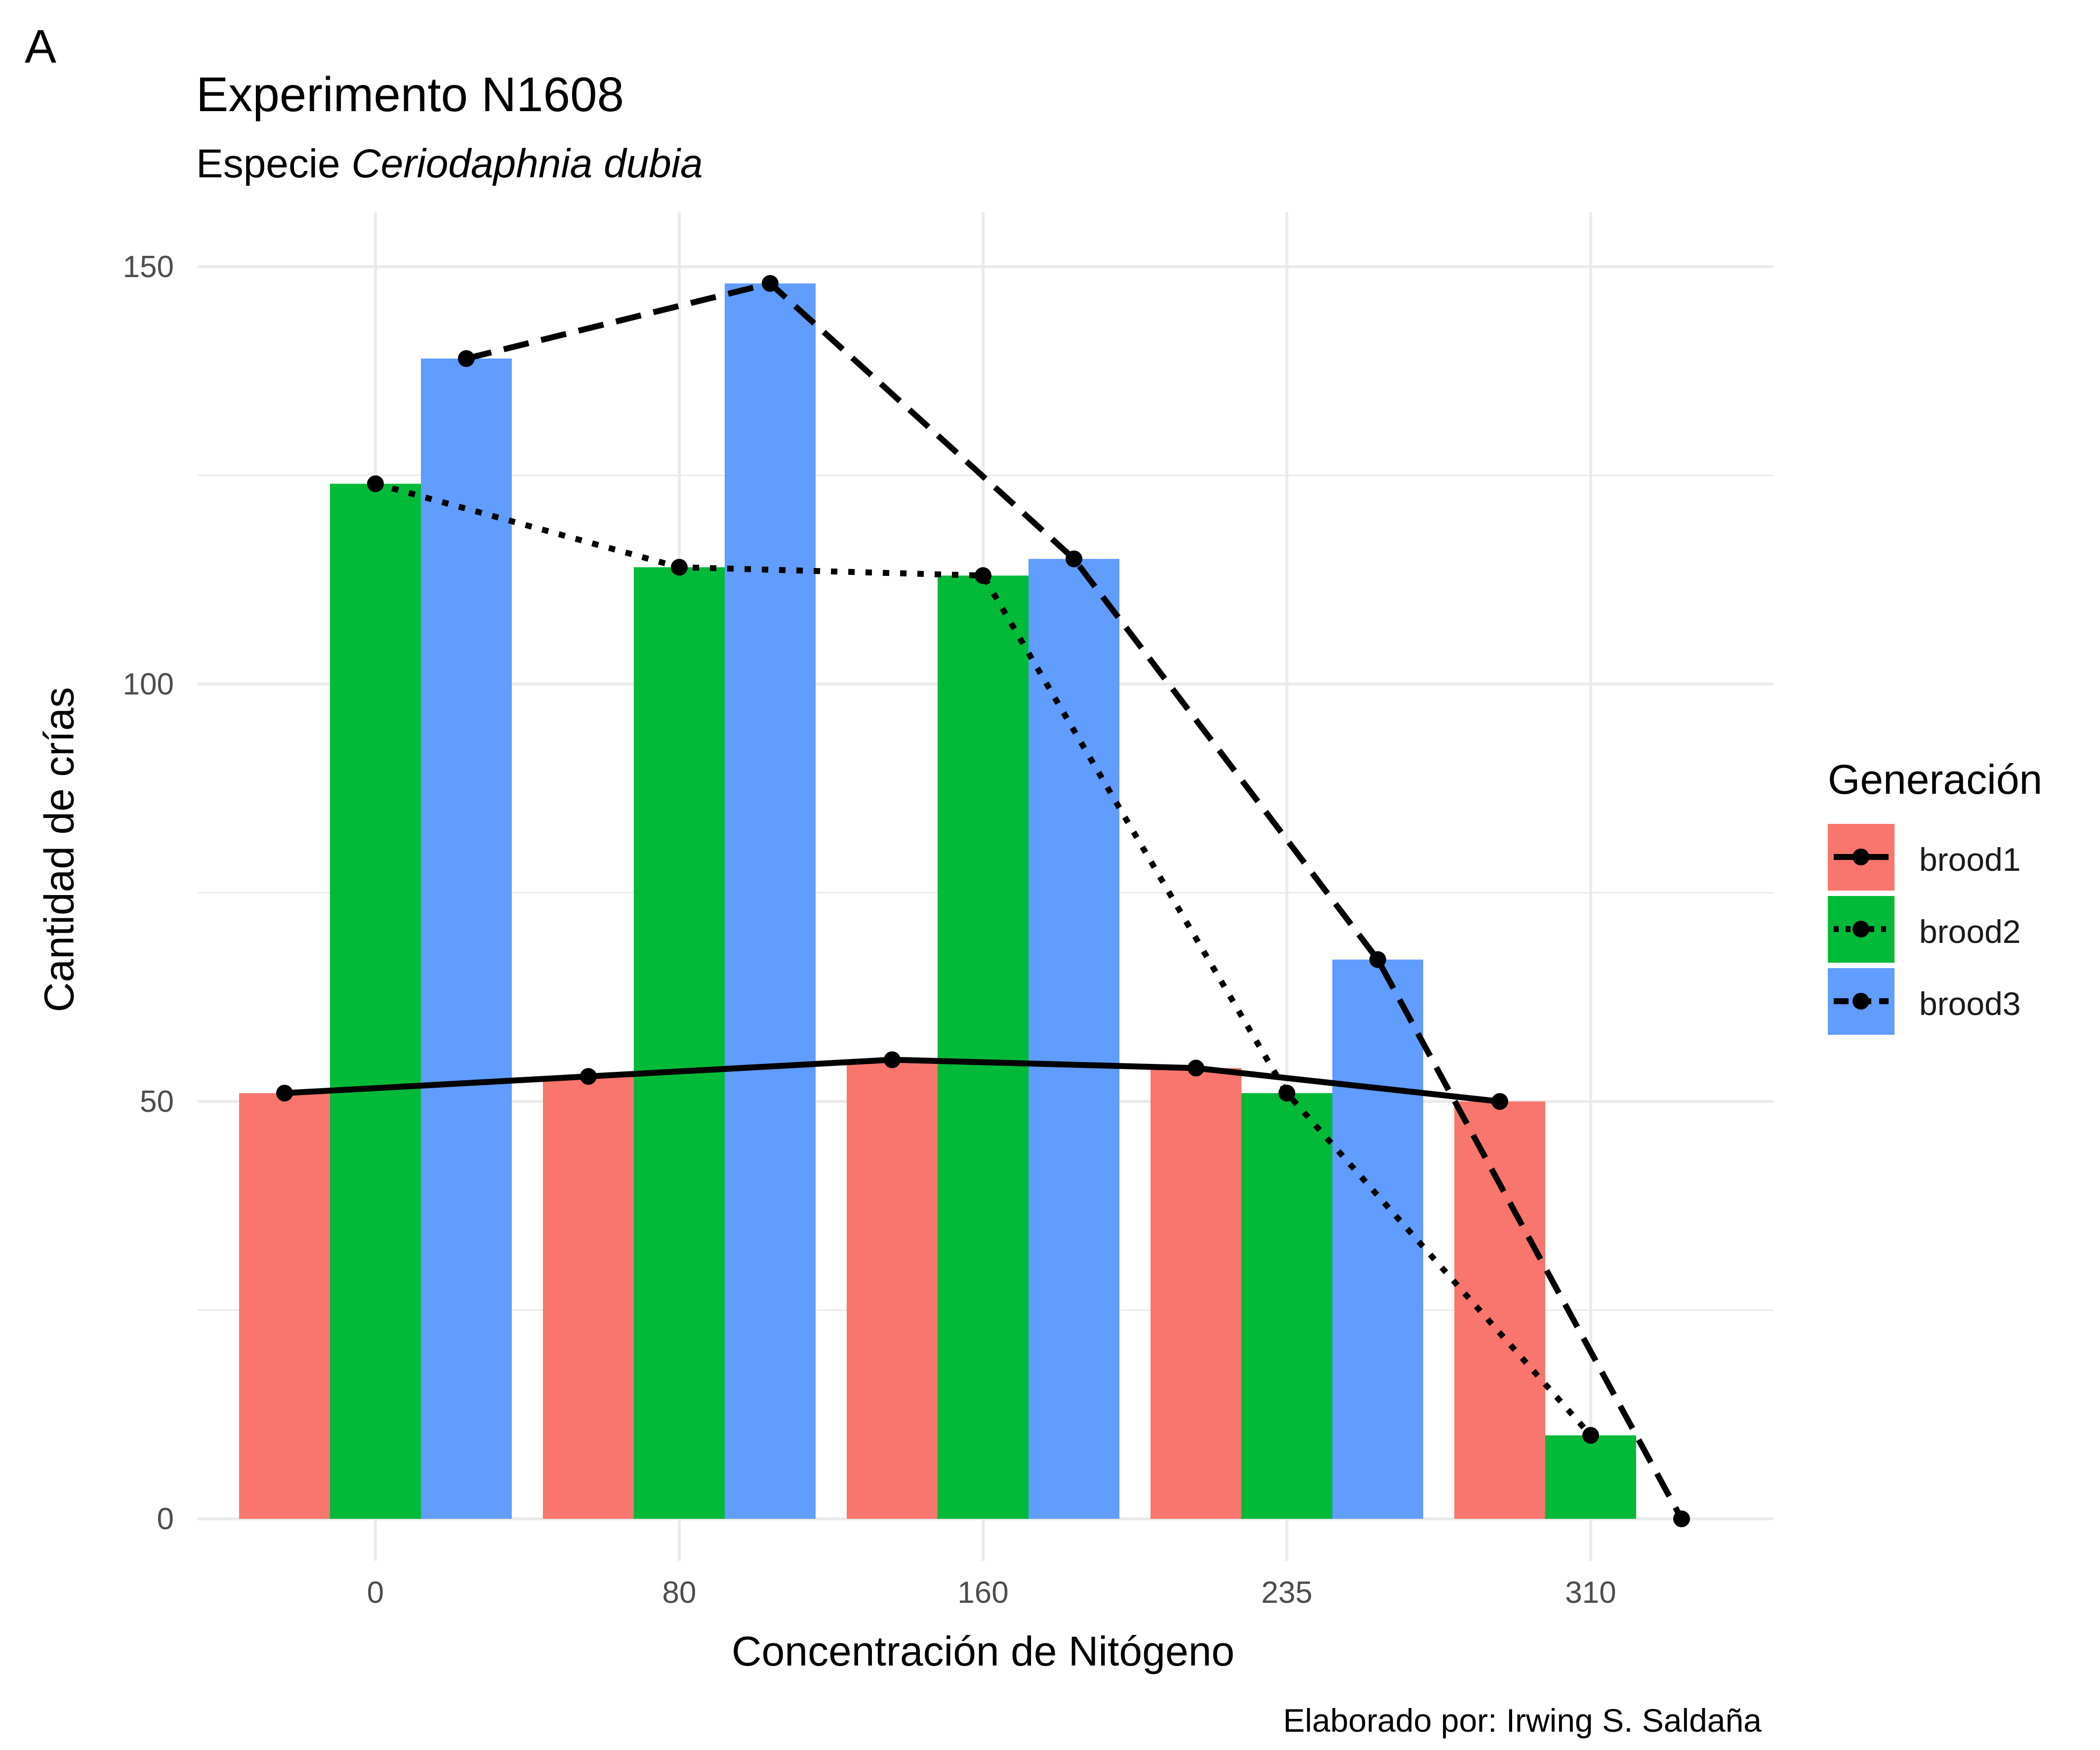 The image size is (2100, 1750). I want to click on x-tick-label: 310, so click(1591, 1593).